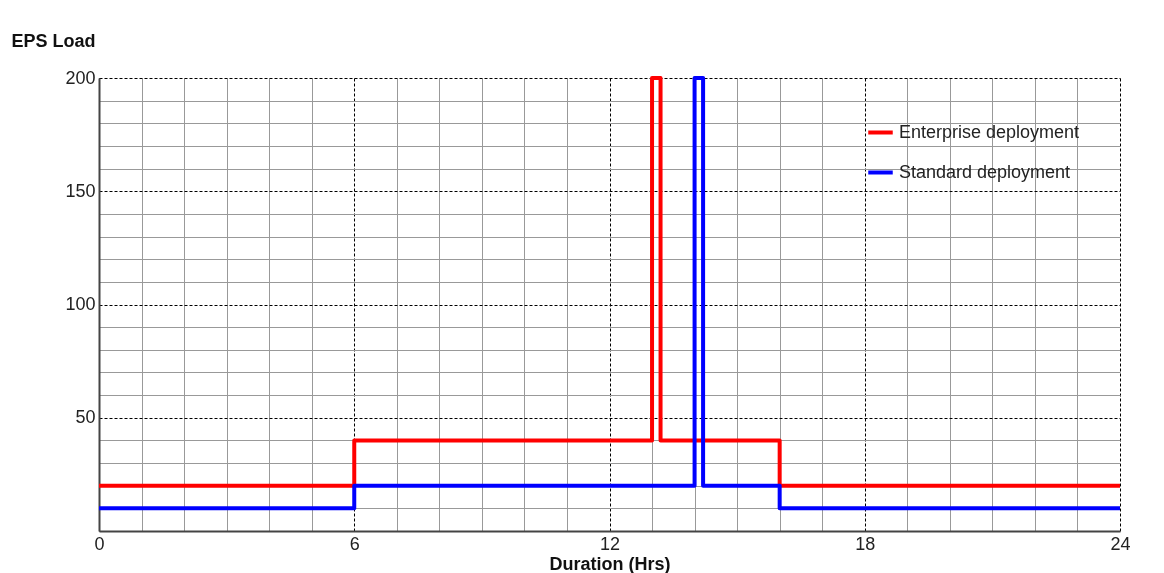 This screenshot has width=1164, height=573. Describe the element at coordinates (99, 543) in the screenshot. I see `x-tick-label: 0` at that location.